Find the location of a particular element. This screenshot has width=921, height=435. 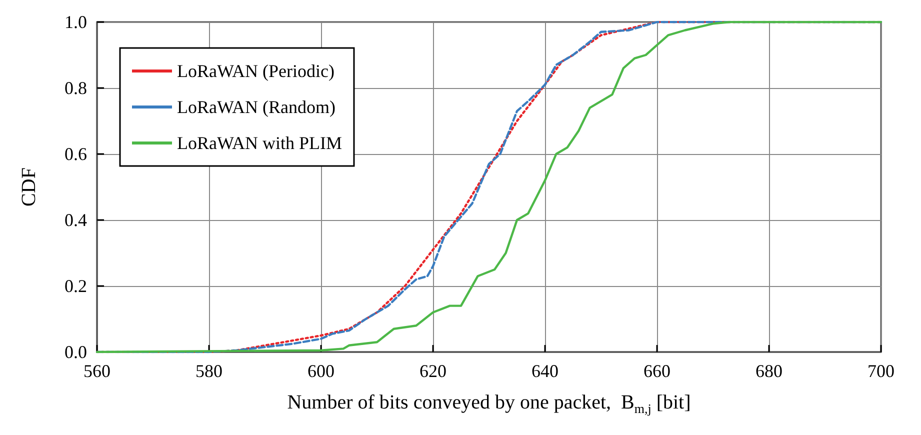

x-tick-label: 560 is located at coordinates (97, 371).